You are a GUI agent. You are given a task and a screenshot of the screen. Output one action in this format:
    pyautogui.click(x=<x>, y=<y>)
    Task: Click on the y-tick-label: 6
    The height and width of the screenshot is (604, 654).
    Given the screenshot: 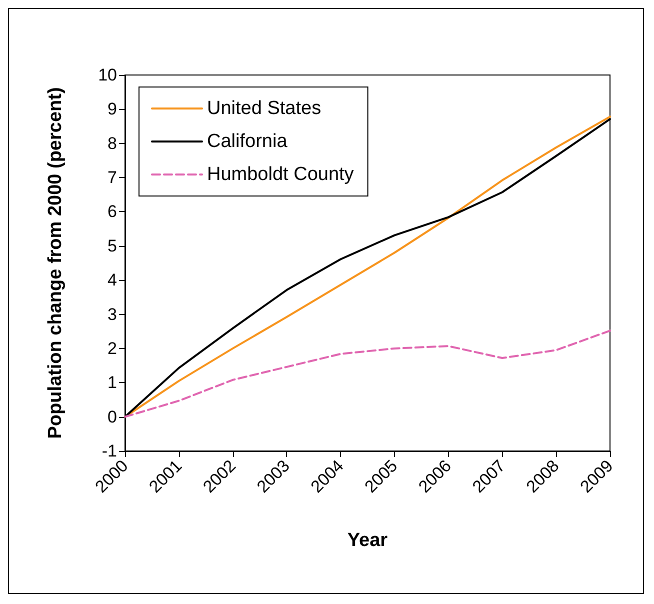 What is the action you would take?
    pyautogui.click(x=112, y=212)
    